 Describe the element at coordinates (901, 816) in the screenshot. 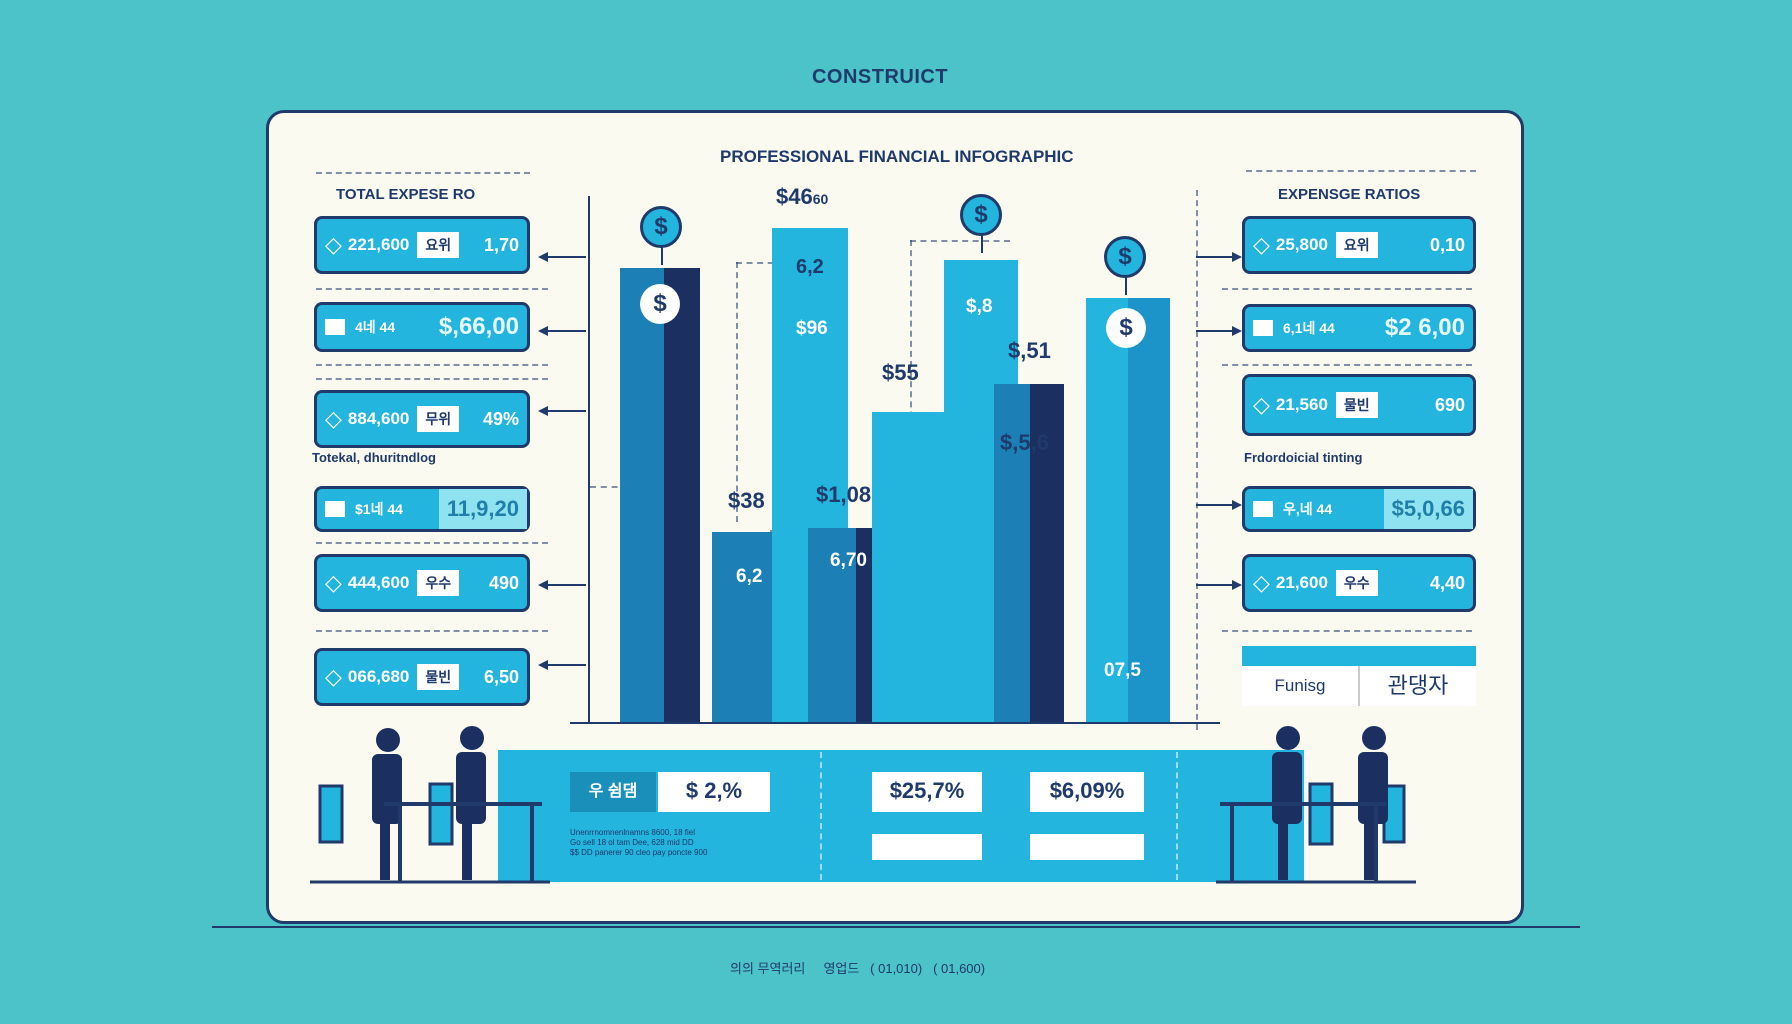

I see `summary-panel` at that location.